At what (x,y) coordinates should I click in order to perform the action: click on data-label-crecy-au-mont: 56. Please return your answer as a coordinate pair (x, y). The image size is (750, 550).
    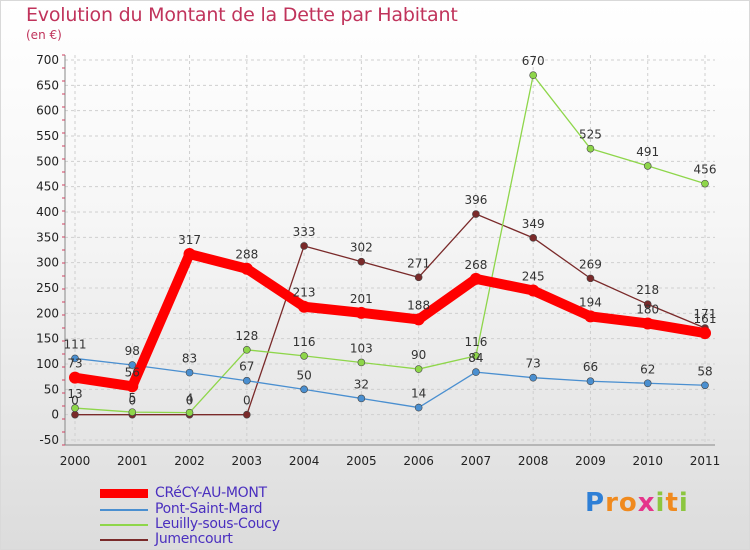
    Looking at the image, I should click on (132, 372).